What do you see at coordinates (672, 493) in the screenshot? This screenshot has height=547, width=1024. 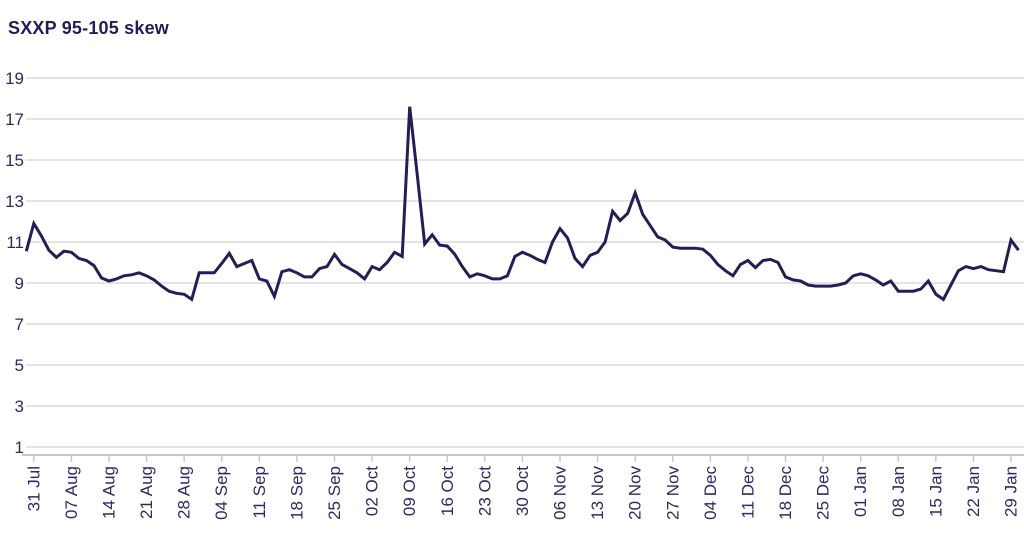 I see `x-axis-tick-label: 27 Nov` at bounding box center [672, 493].